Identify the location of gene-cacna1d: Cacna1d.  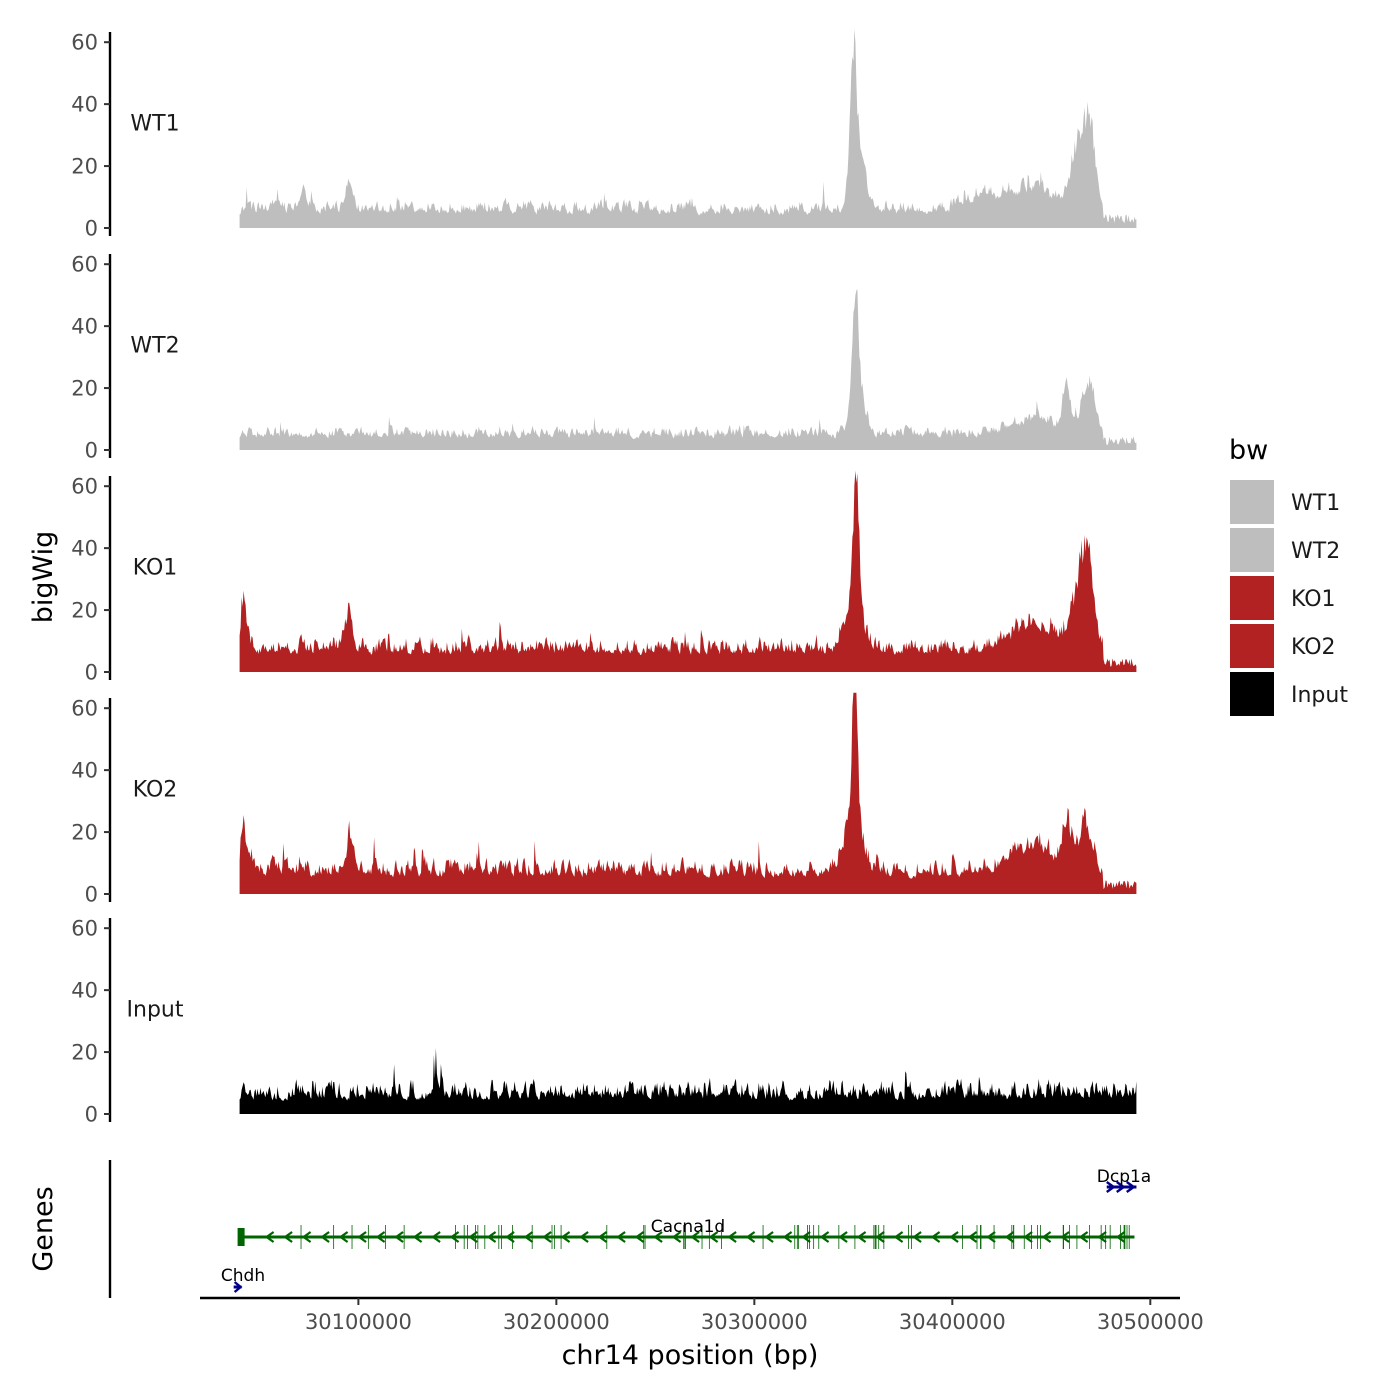
(686, 1233).